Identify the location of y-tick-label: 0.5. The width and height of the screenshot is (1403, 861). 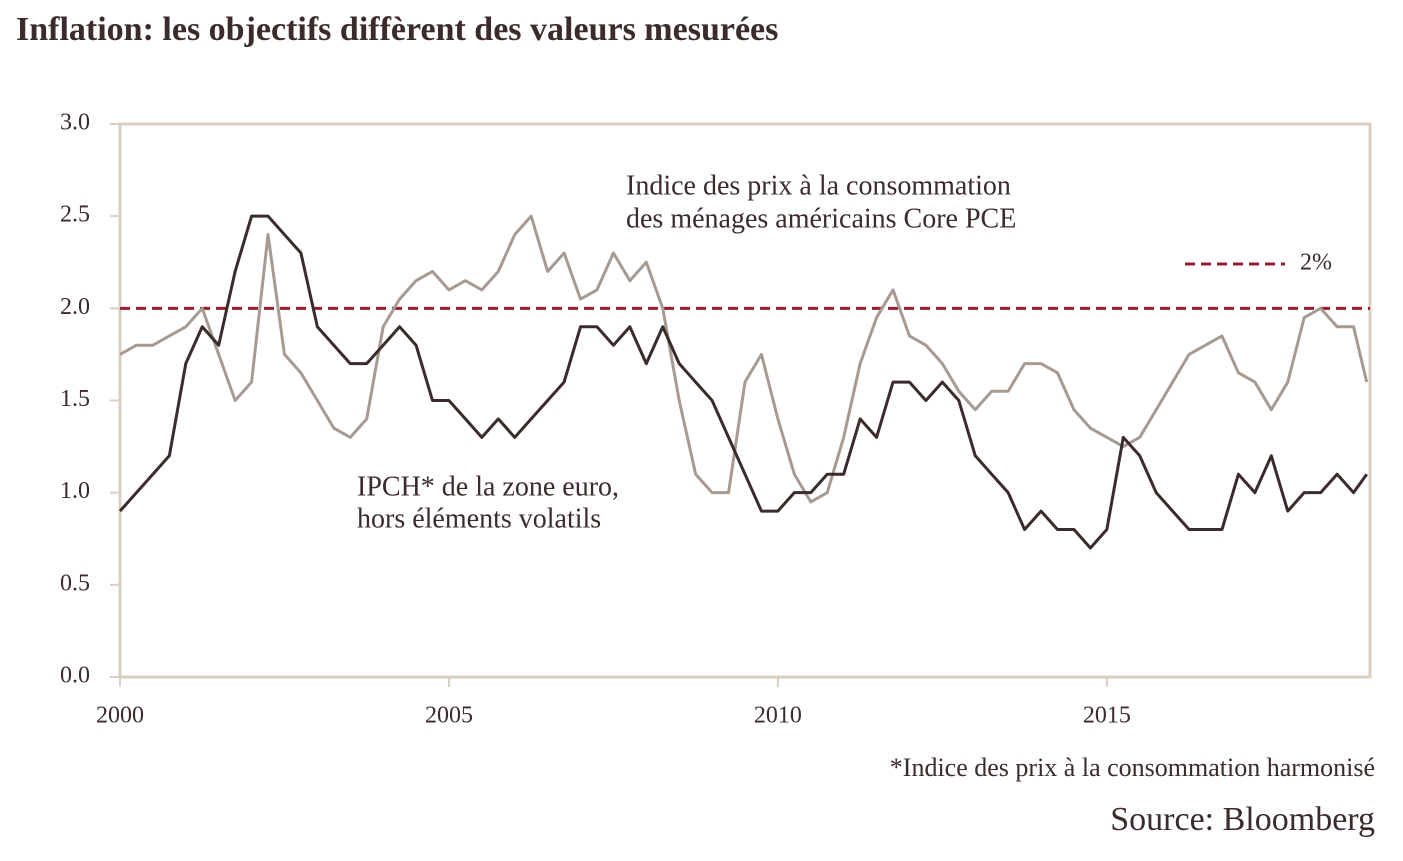
(75, 583).